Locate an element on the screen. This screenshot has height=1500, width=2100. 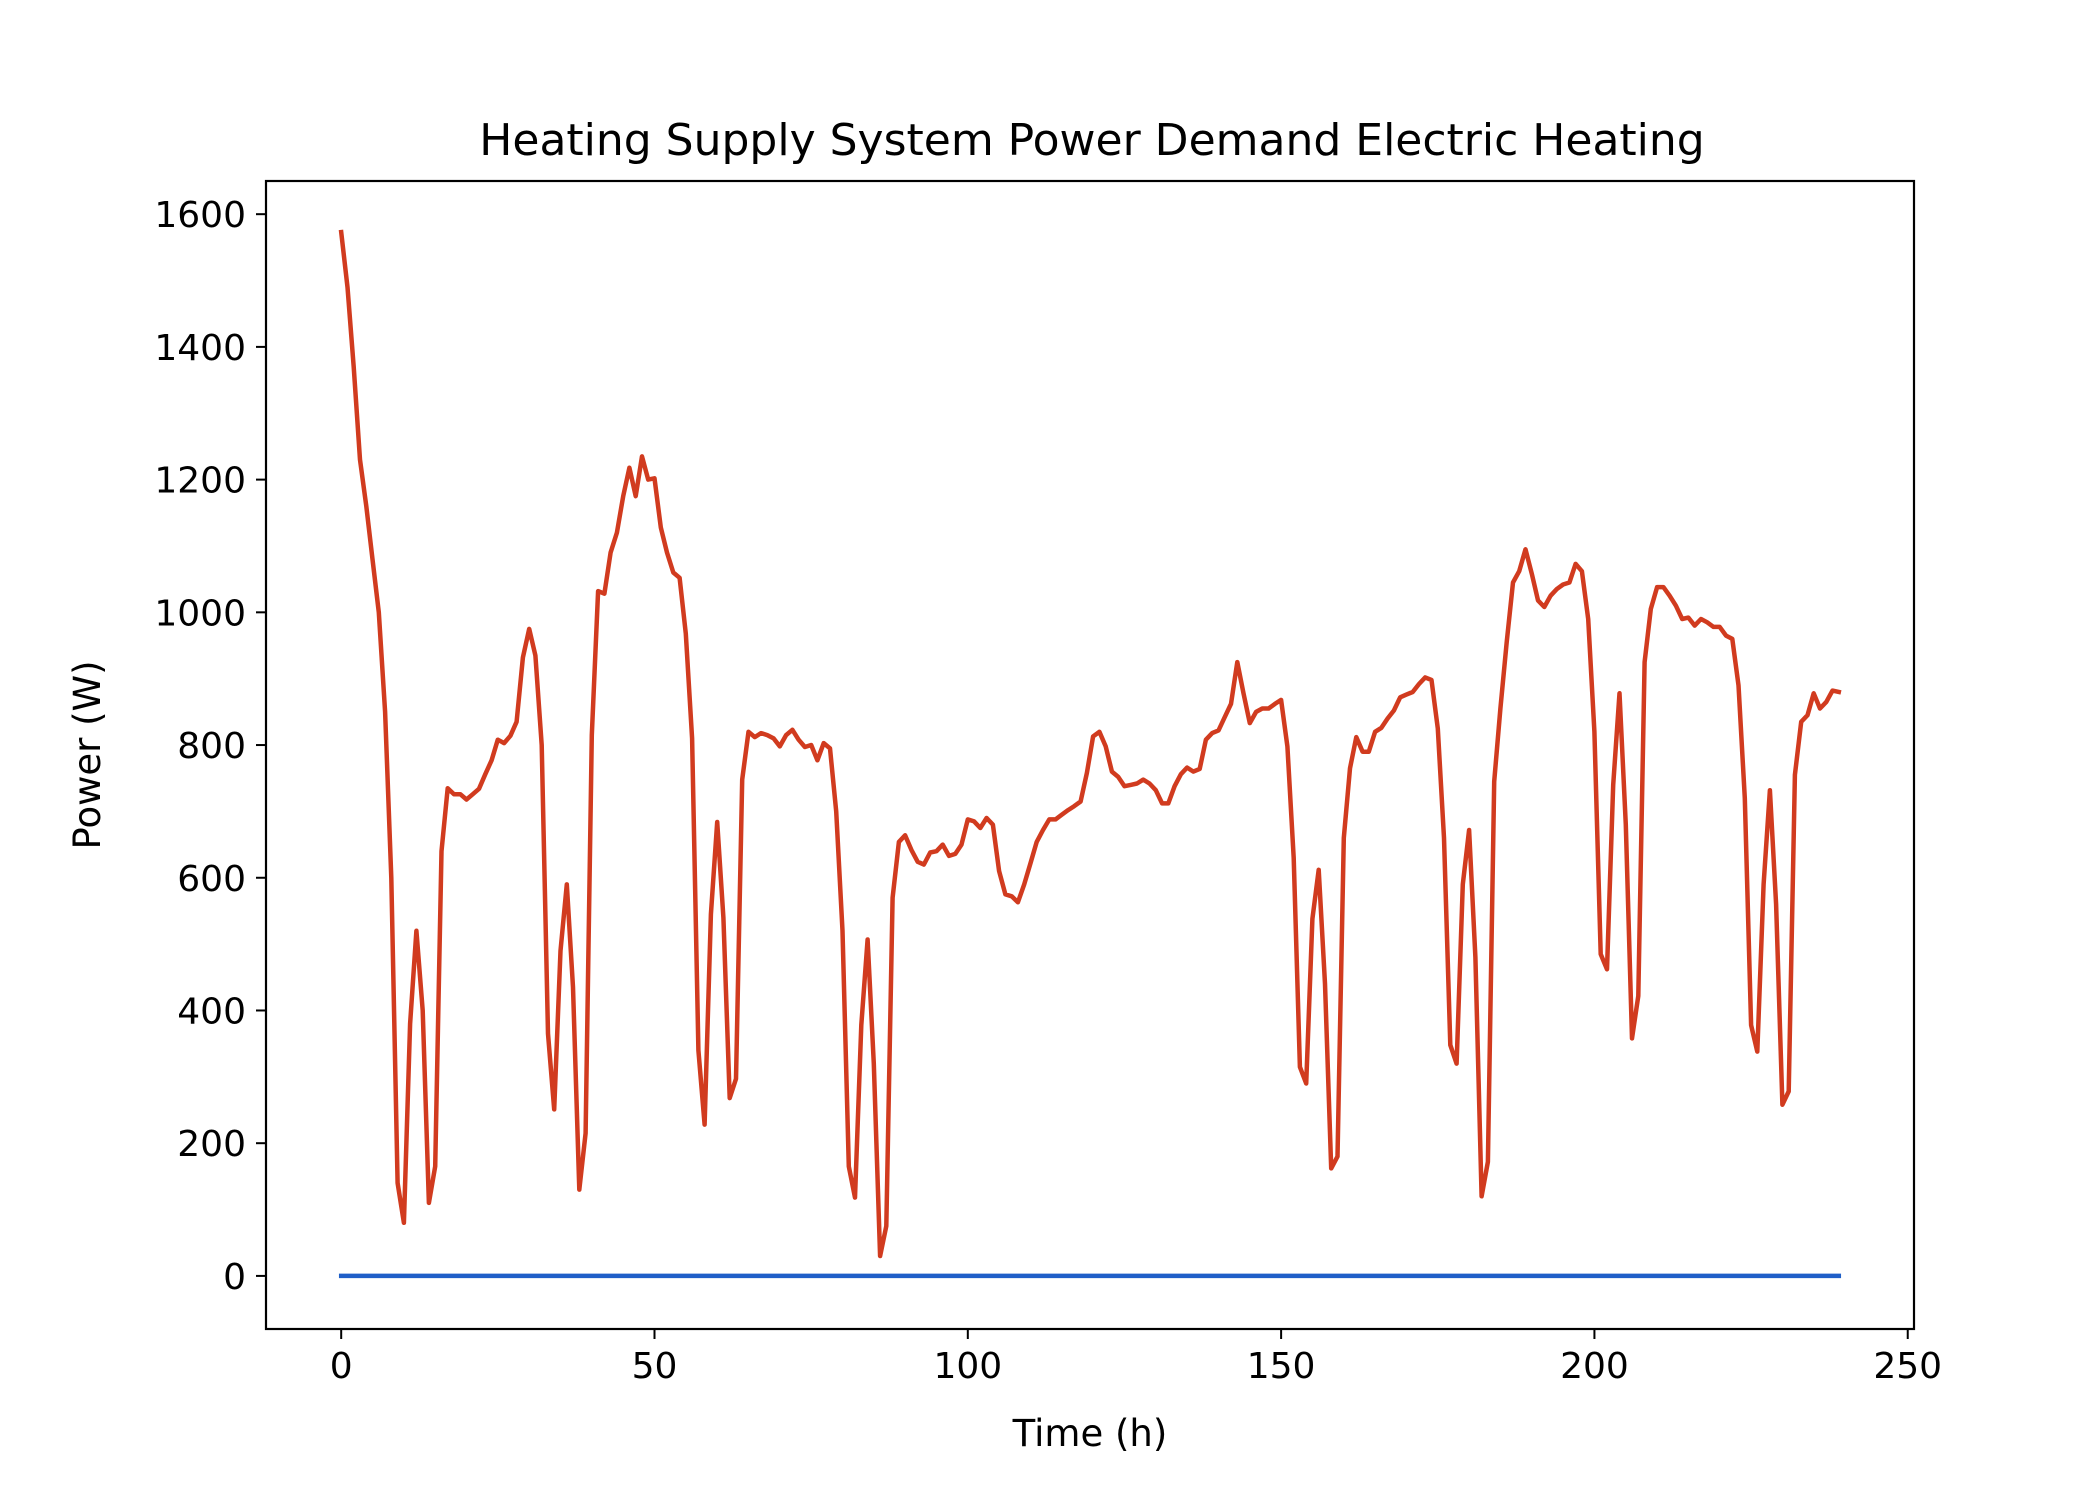
y-tick-label: 1400 is located at coordinates (200, 348).